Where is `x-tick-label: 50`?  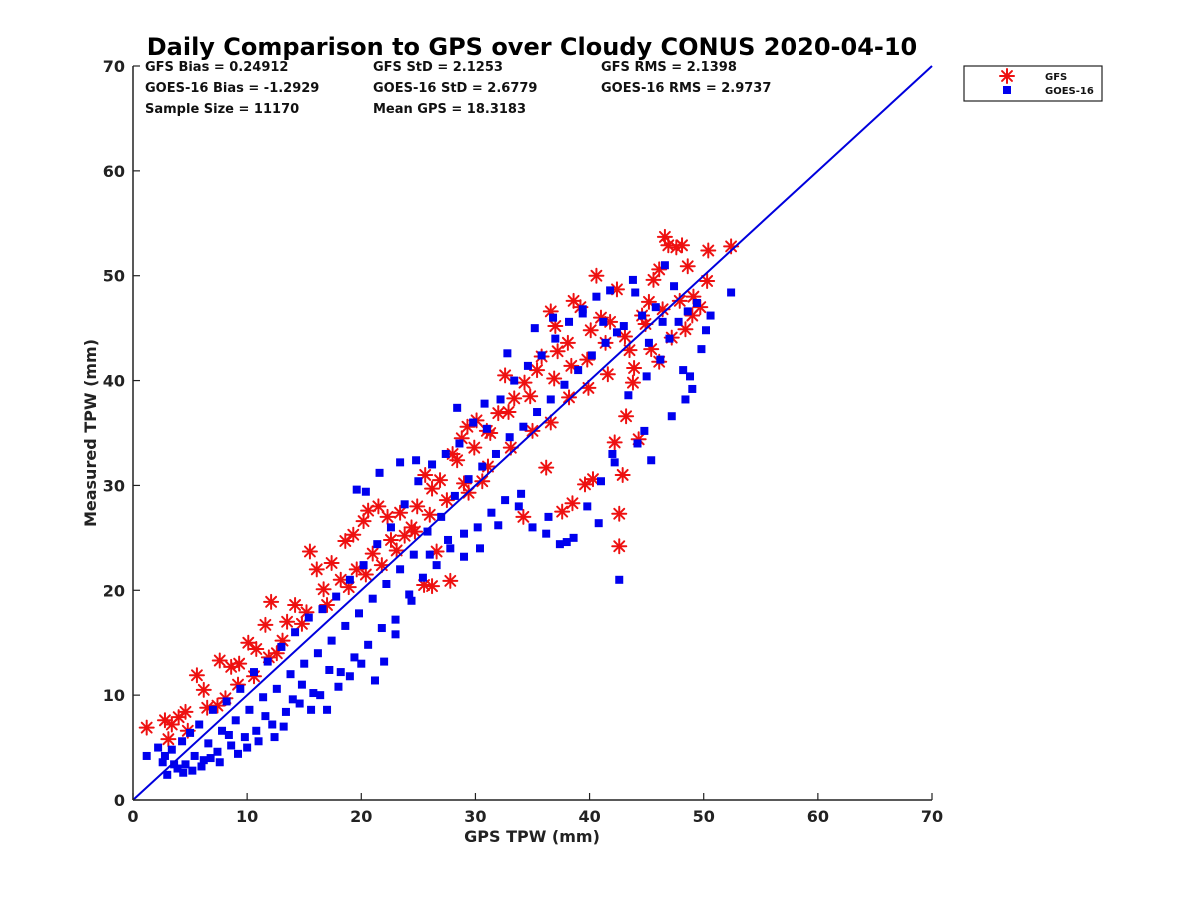 x-tick-label: 50 is located at coordinates (704, 816).